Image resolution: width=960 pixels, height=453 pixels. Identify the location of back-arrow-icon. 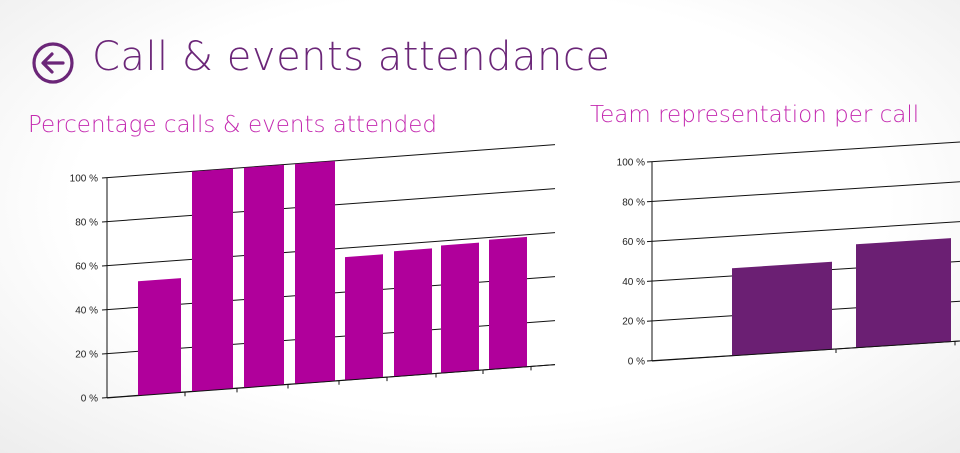
(53, 63).